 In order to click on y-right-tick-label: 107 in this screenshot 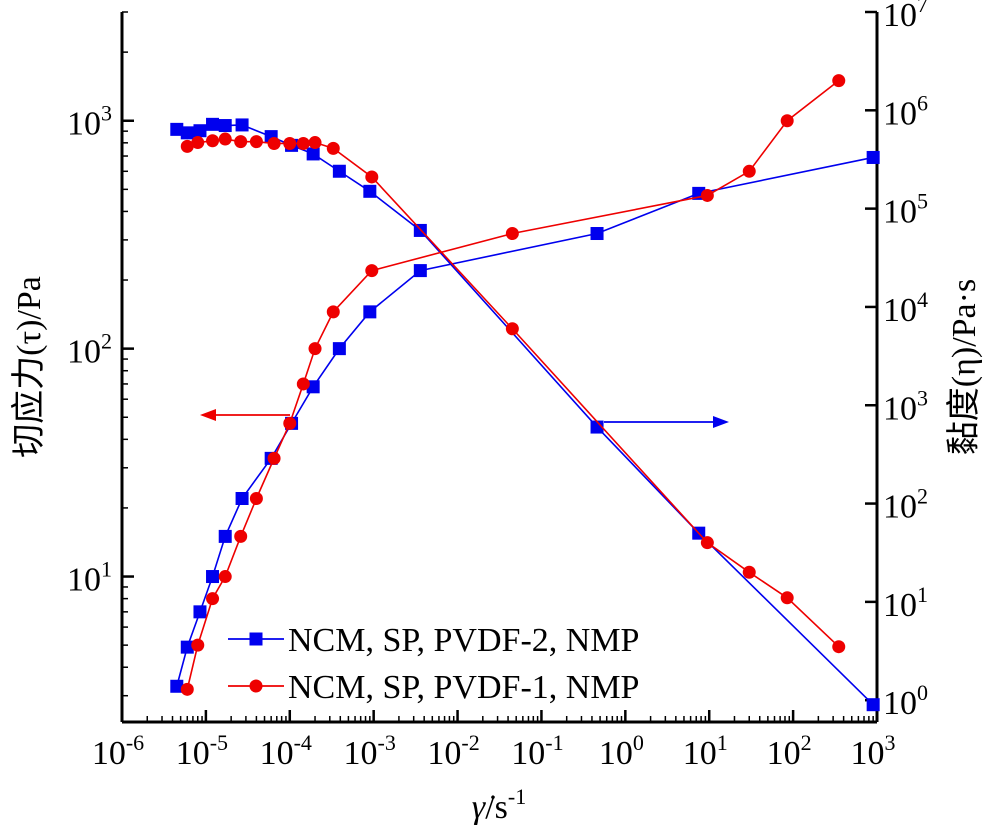, I will do `click(905, 17)`.